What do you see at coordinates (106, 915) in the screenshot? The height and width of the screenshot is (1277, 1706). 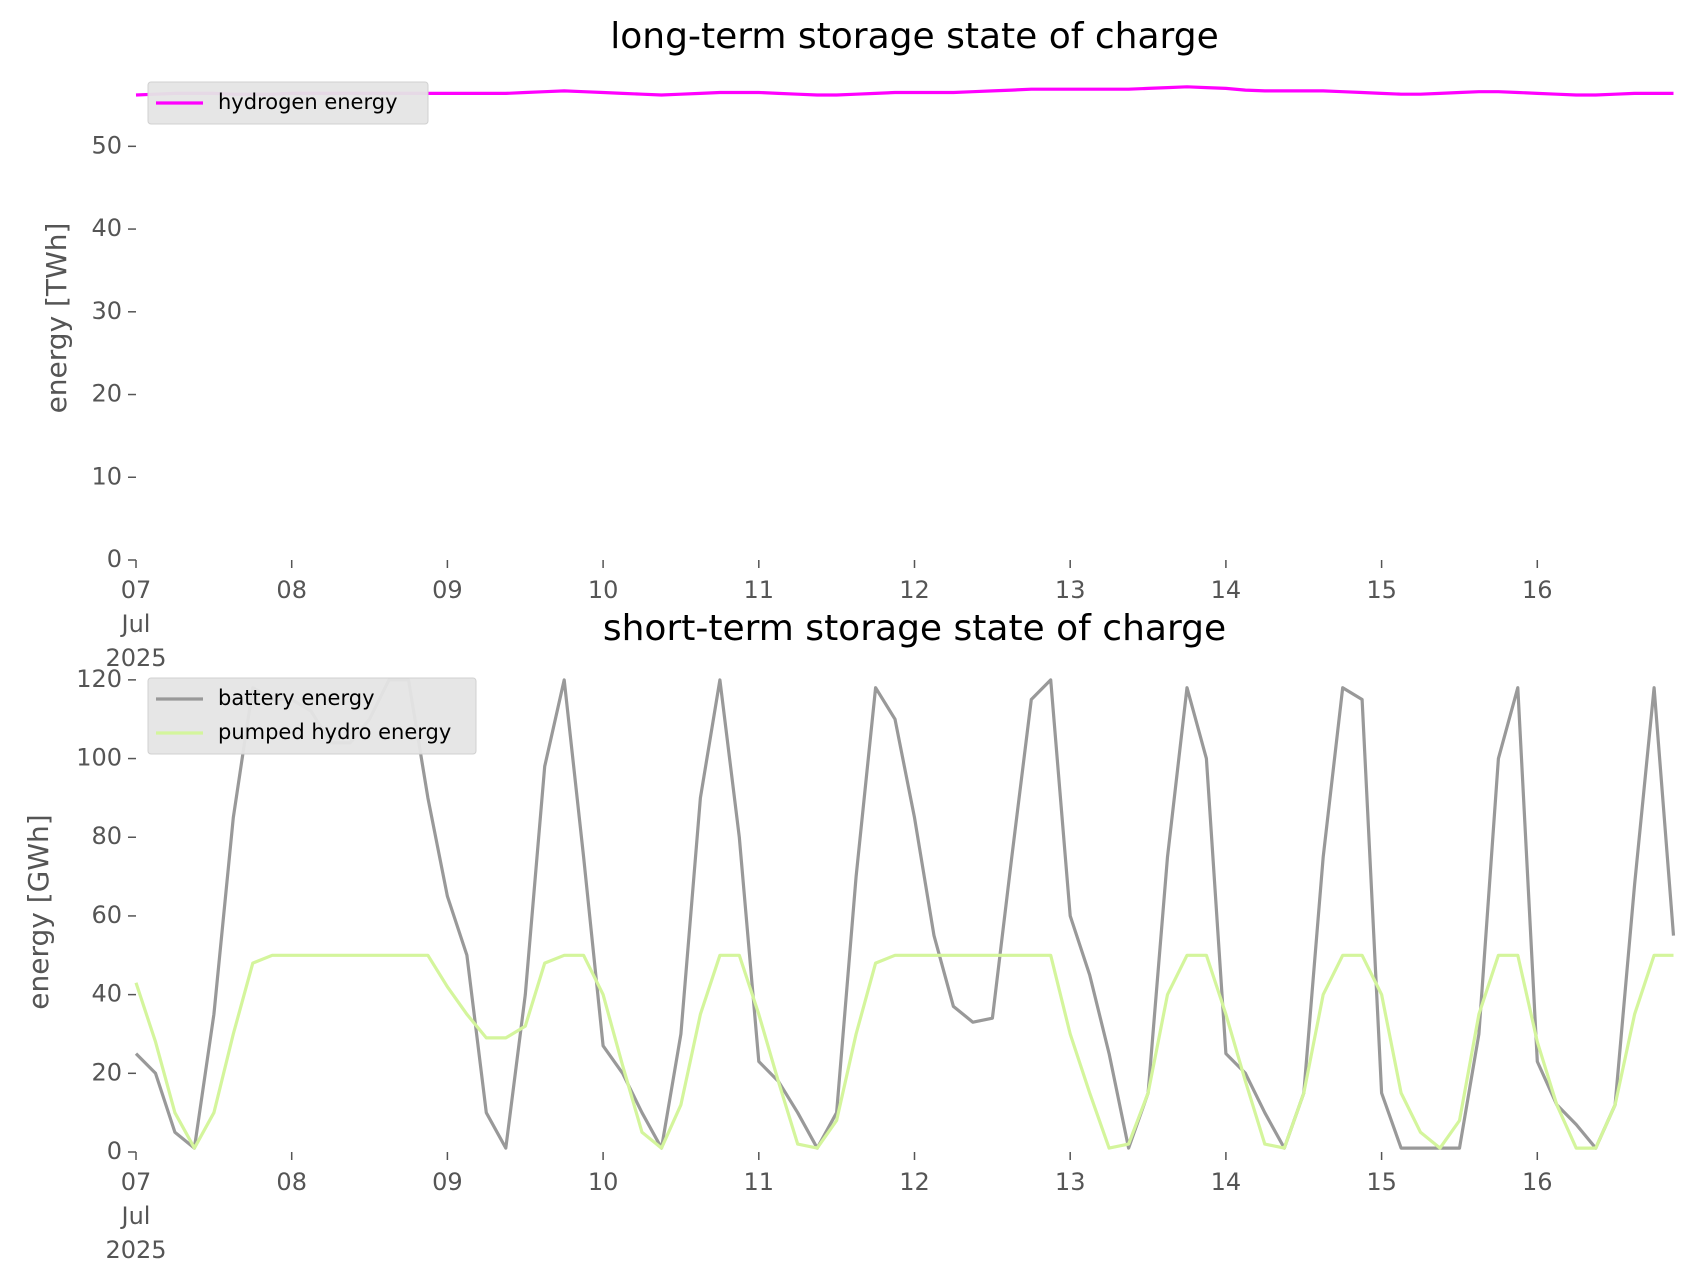 I see `y-tick-label: 60` at bounding box center [106, 915].